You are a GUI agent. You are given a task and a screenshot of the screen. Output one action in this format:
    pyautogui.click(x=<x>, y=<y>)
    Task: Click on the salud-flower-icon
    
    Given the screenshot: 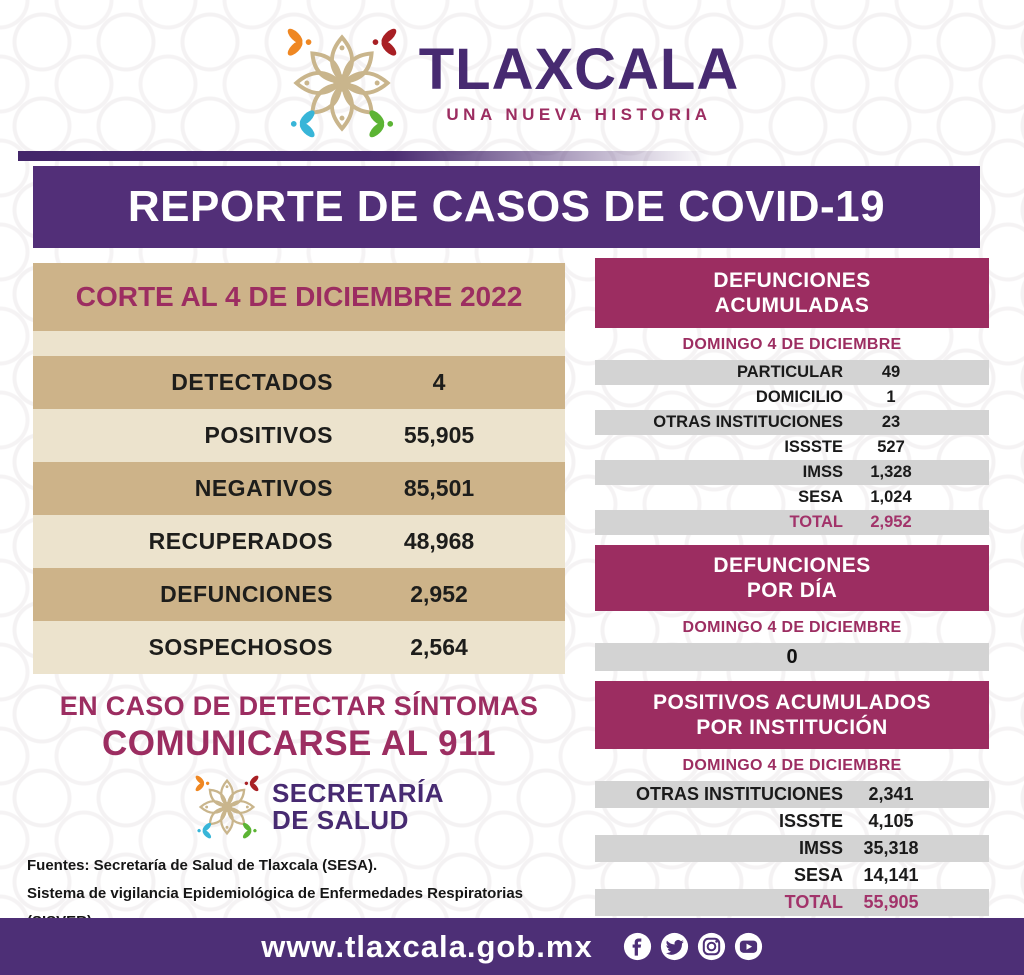 What is the action you would take?
    pyautogui.click(x=227, y=807)
    